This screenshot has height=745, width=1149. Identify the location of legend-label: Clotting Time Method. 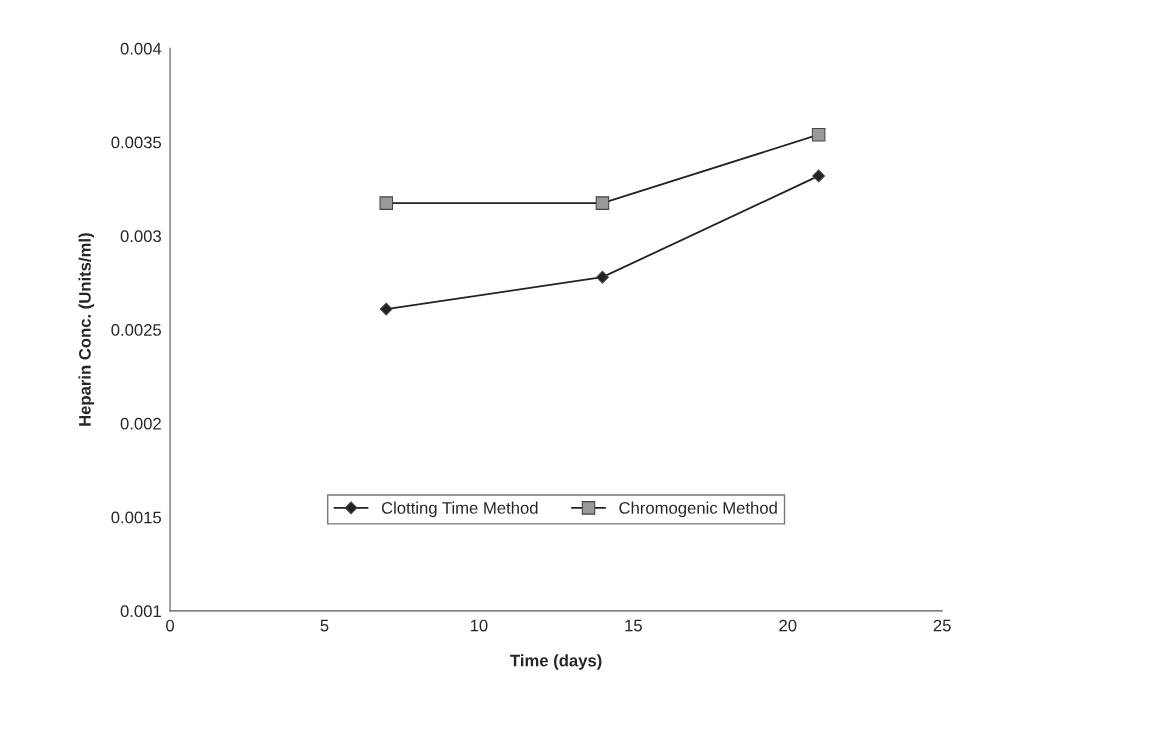
(459, 509).